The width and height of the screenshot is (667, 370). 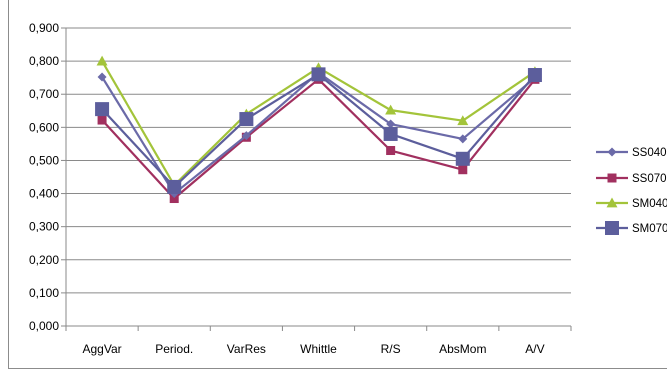 I want to click on legend-item: SM0709, so click(x=631, y=228).